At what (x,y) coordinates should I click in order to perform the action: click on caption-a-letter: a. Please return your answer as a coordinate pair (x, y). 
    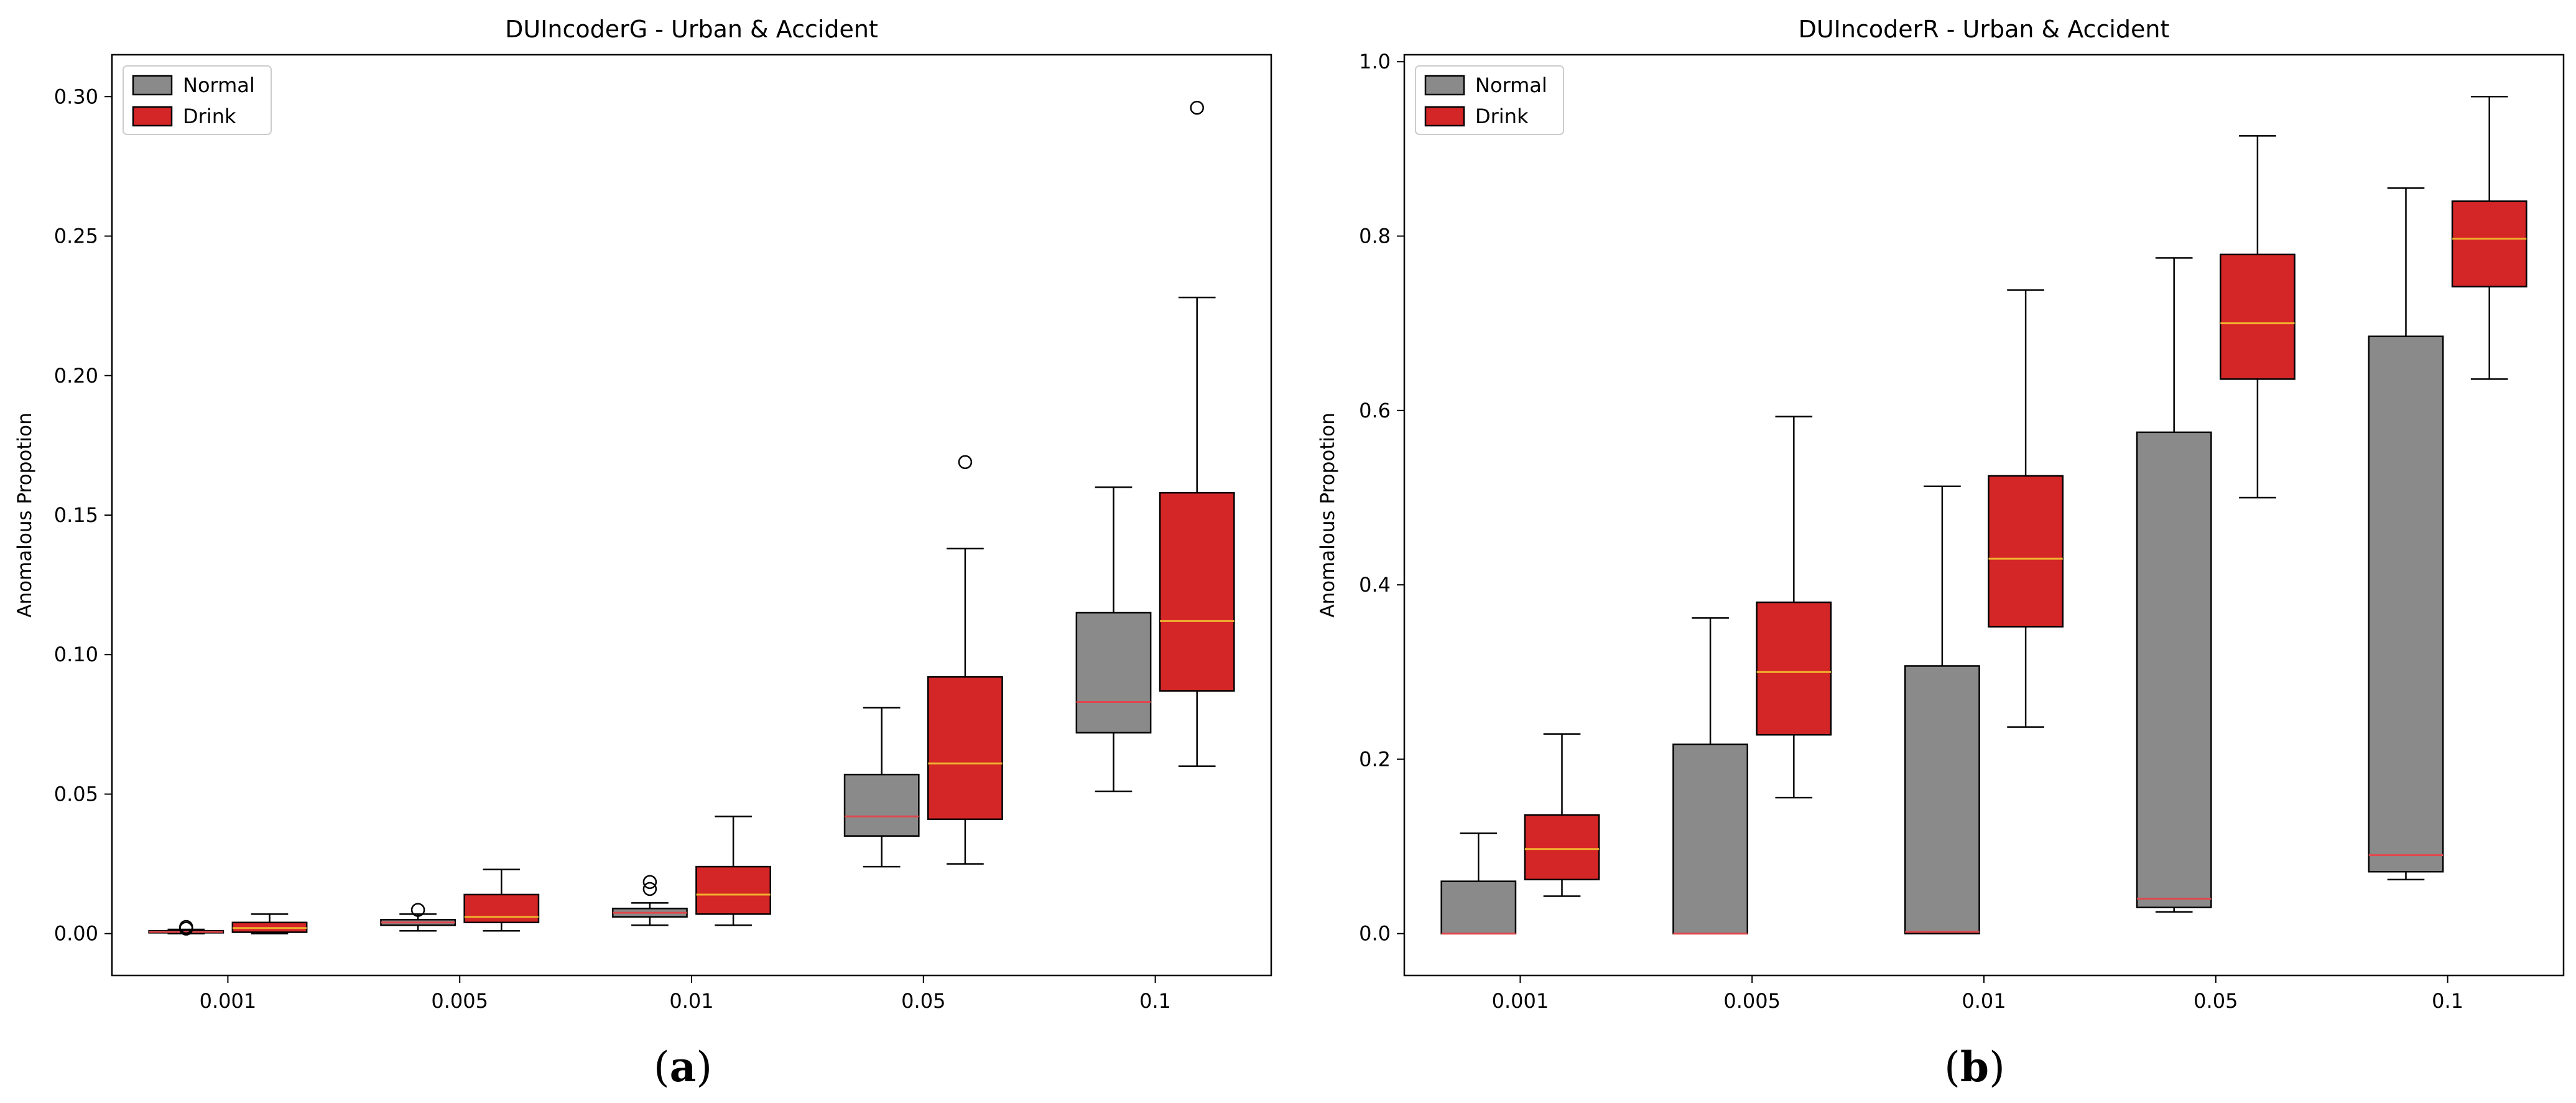
    Looking at the image, I should click on (684, 1067).